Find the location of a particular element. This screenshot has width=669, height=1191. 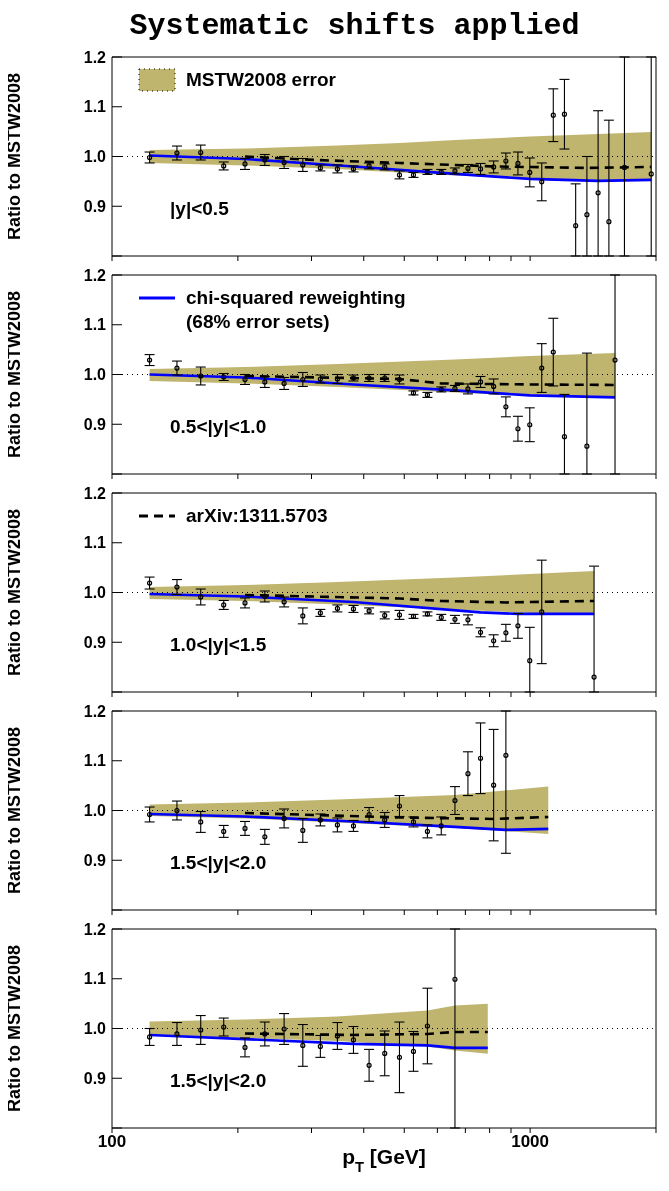

legend-label: MSTW2008 error is located at coordinates (261, 80).